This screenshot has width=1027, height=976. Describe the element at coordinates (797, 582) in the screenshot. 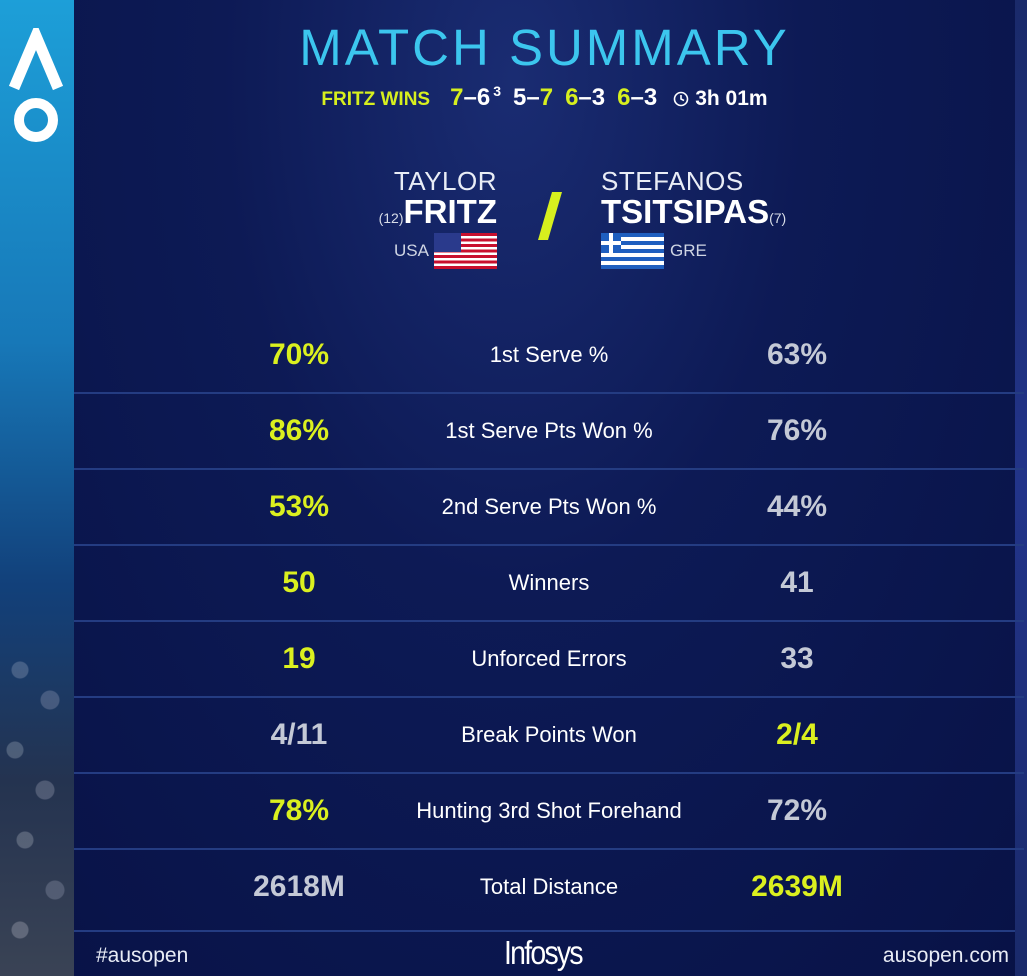

I see `stat-right-value: 41` at that location.